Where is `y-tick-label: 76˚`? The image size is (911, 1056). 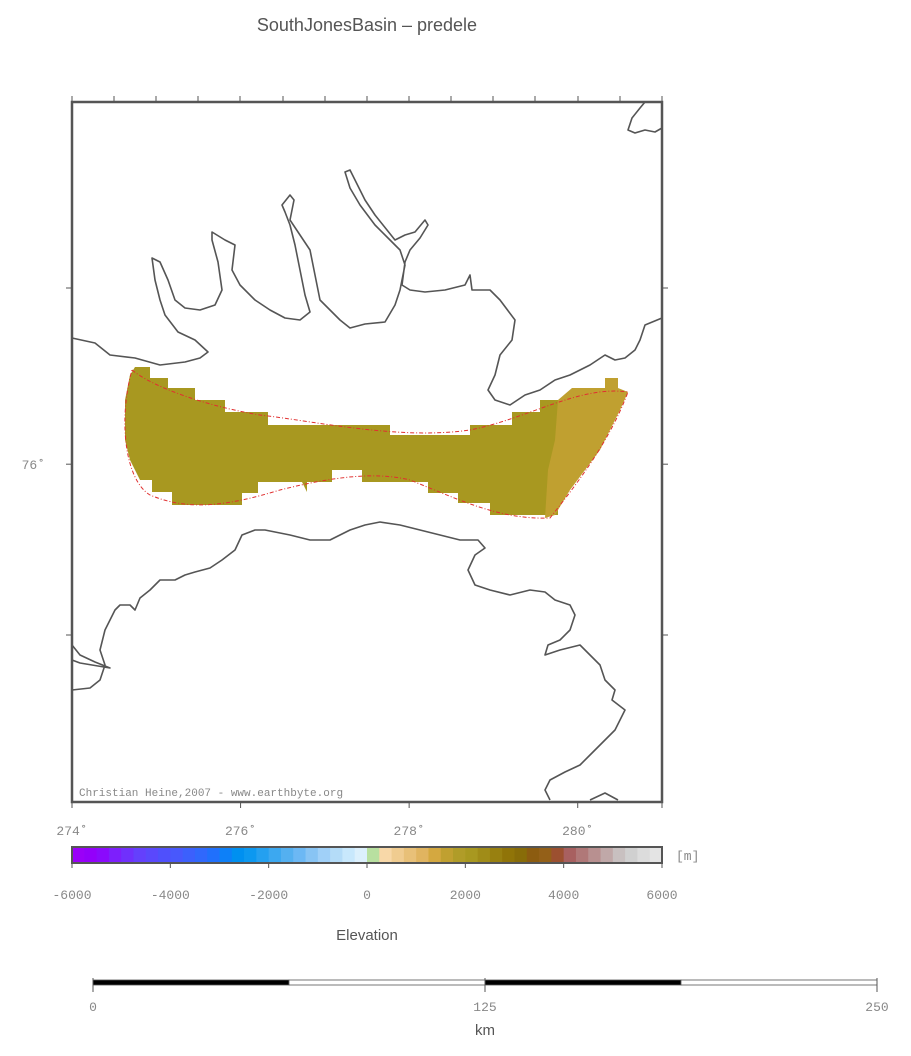
y-tick-label: 76˚ is located at coordinates (33, 465).